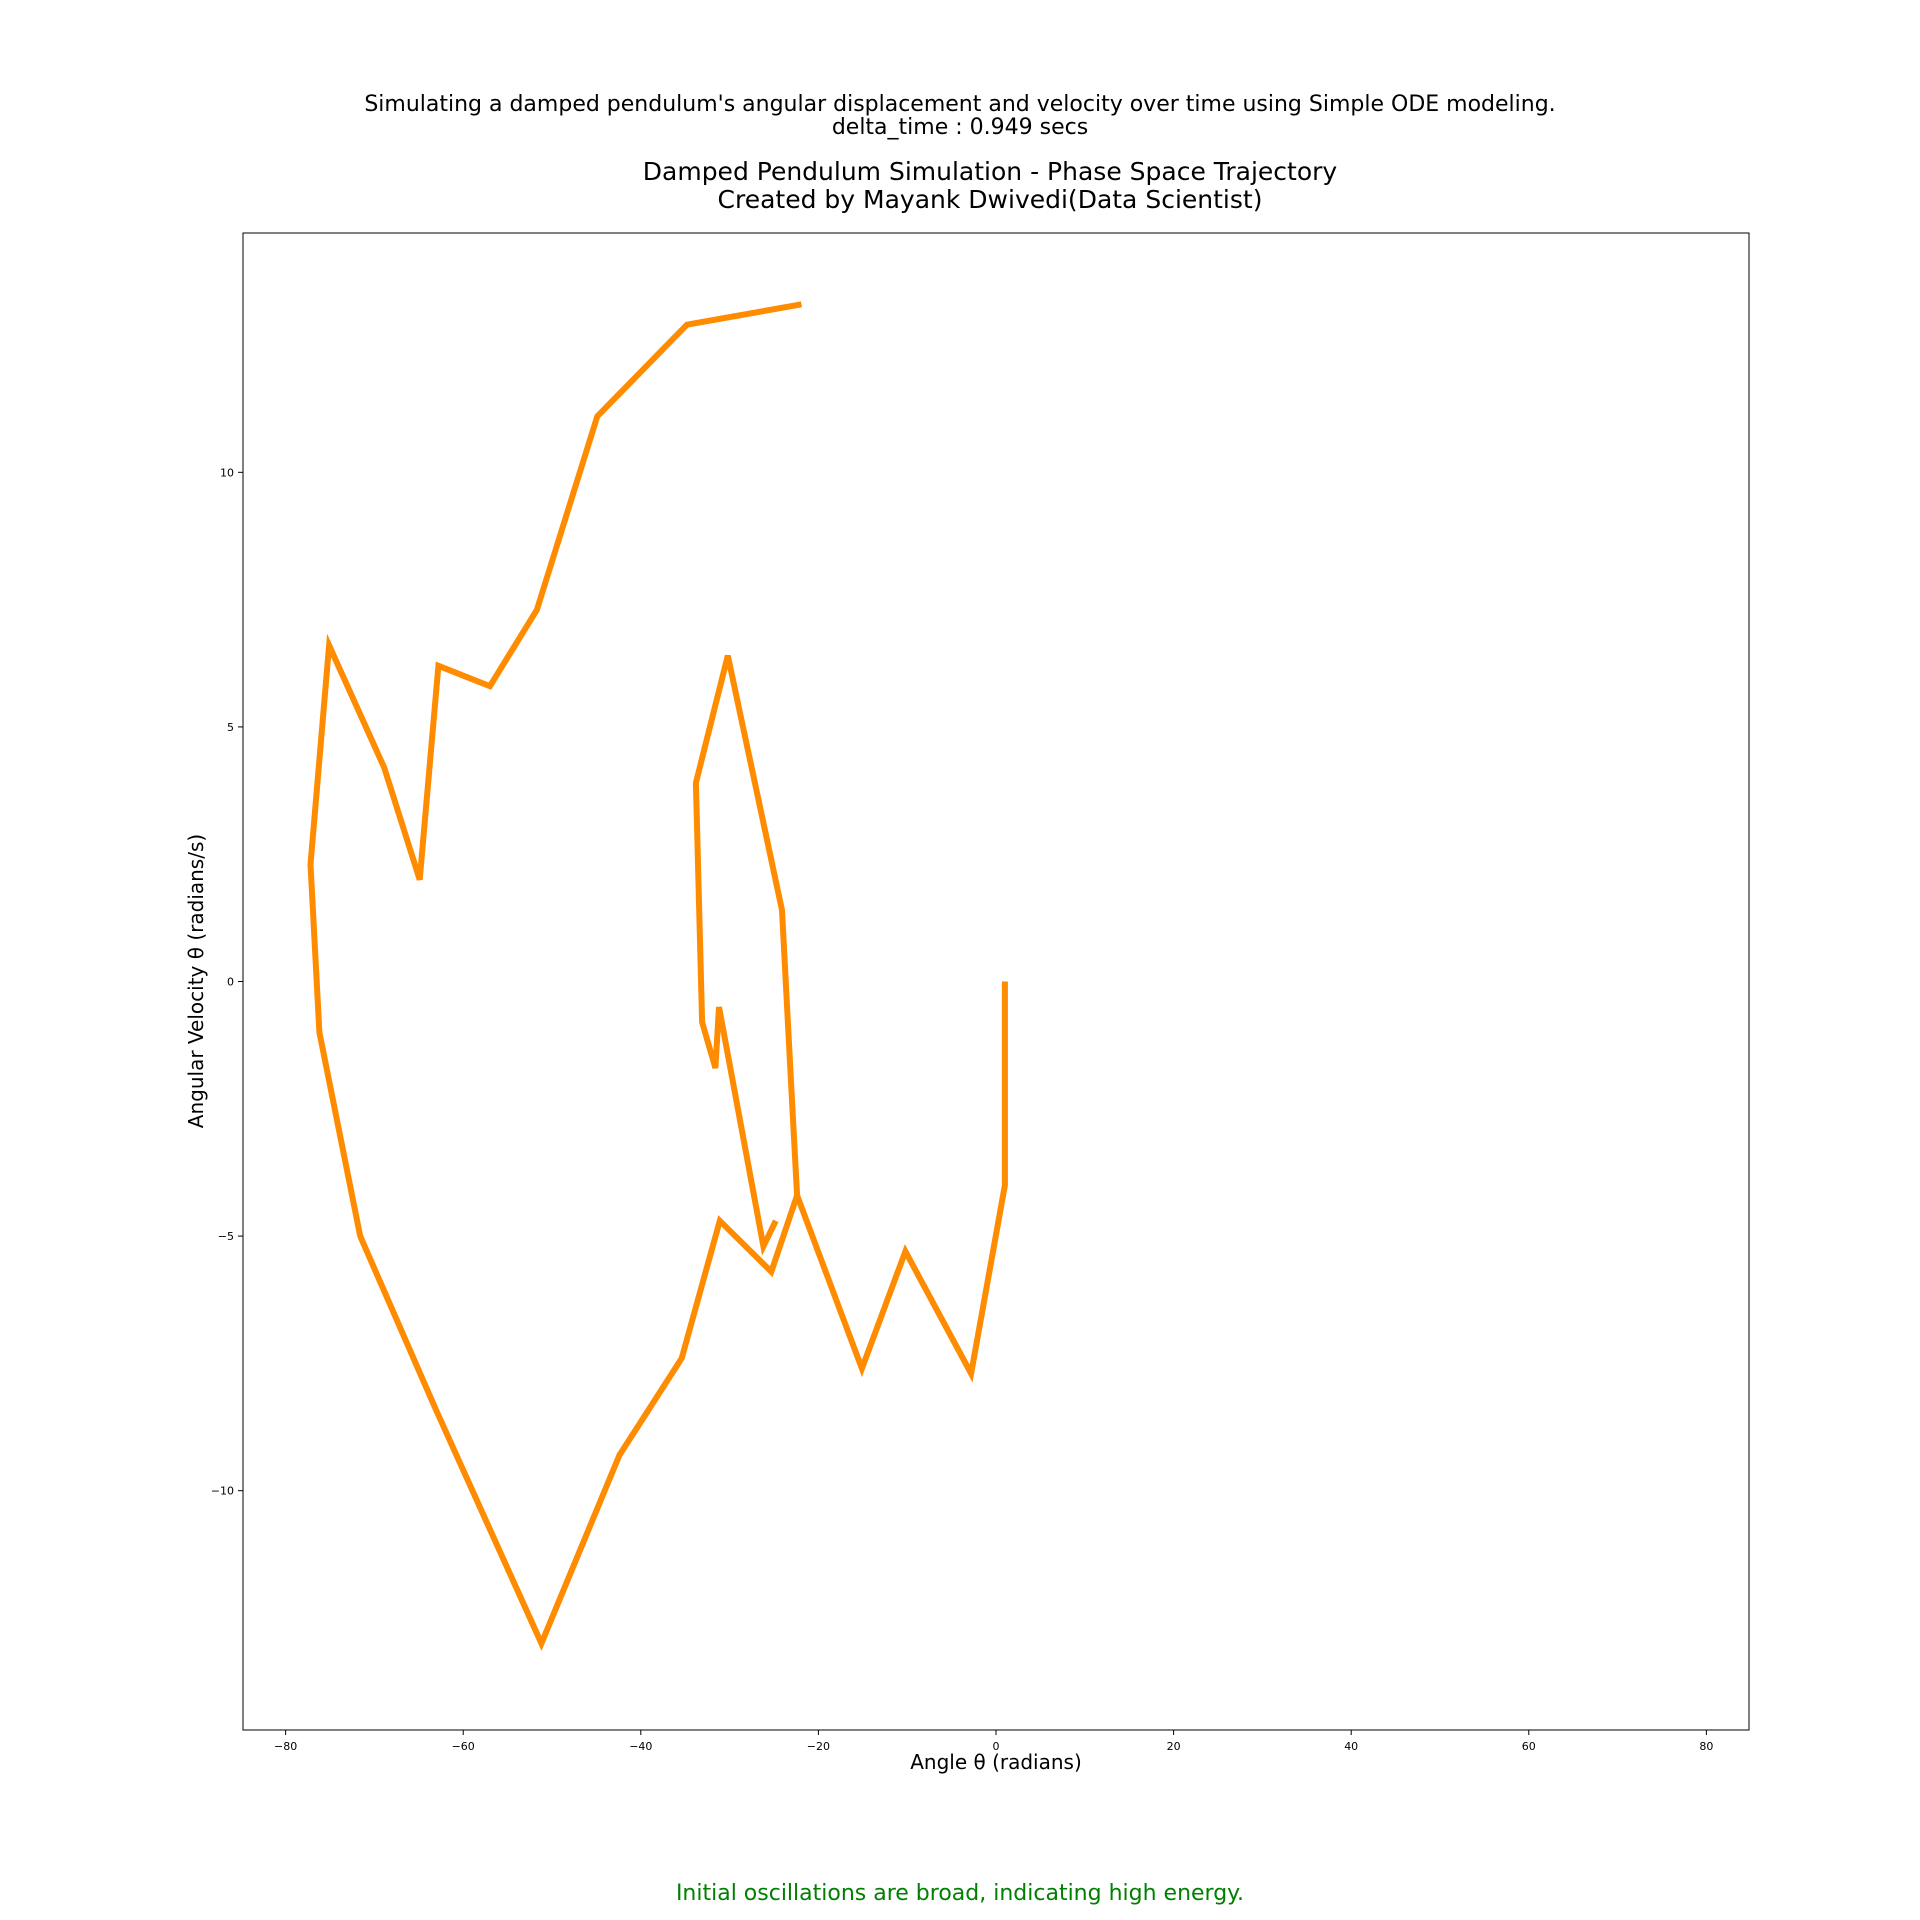 The image size is (1920, 1920). What do you see at coordinates (196, 981) in the screenshot?
I see `y-axis-label: Angular Velocity θ (radians/s)` at bounding box center [196, 981].